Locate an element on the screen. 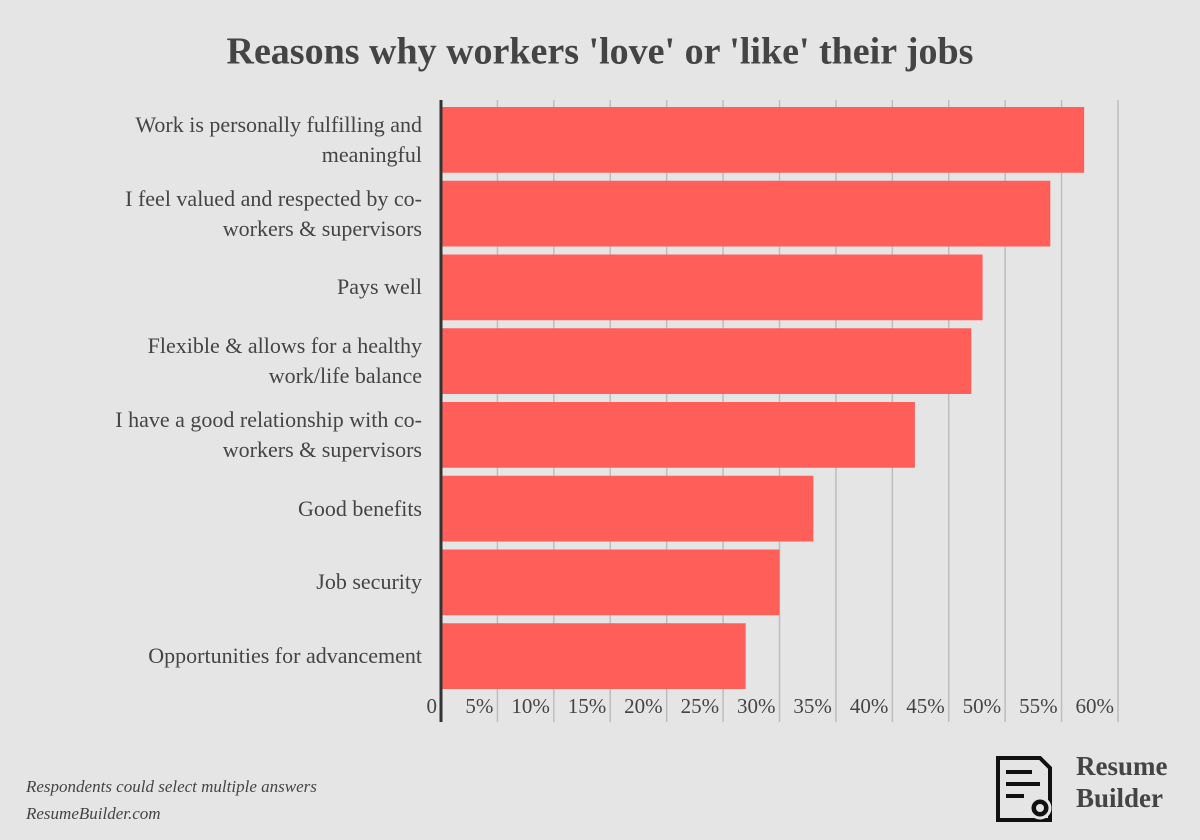  logo-icon is located at coordinates (1024, 789).